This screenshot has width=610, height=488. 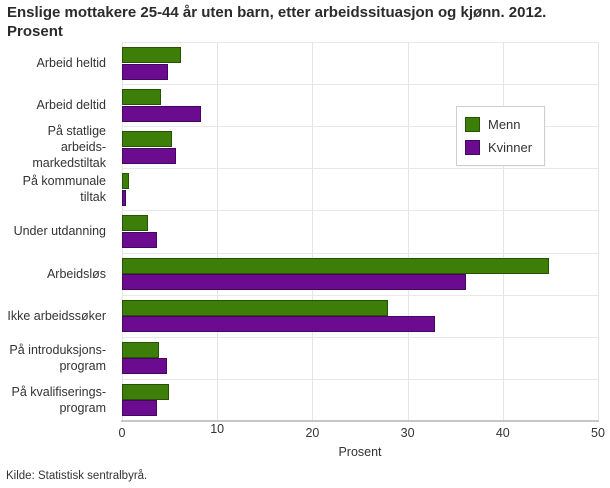 I want to click on category-label: På kvalifiserings- program, so click(x=58, y=399).